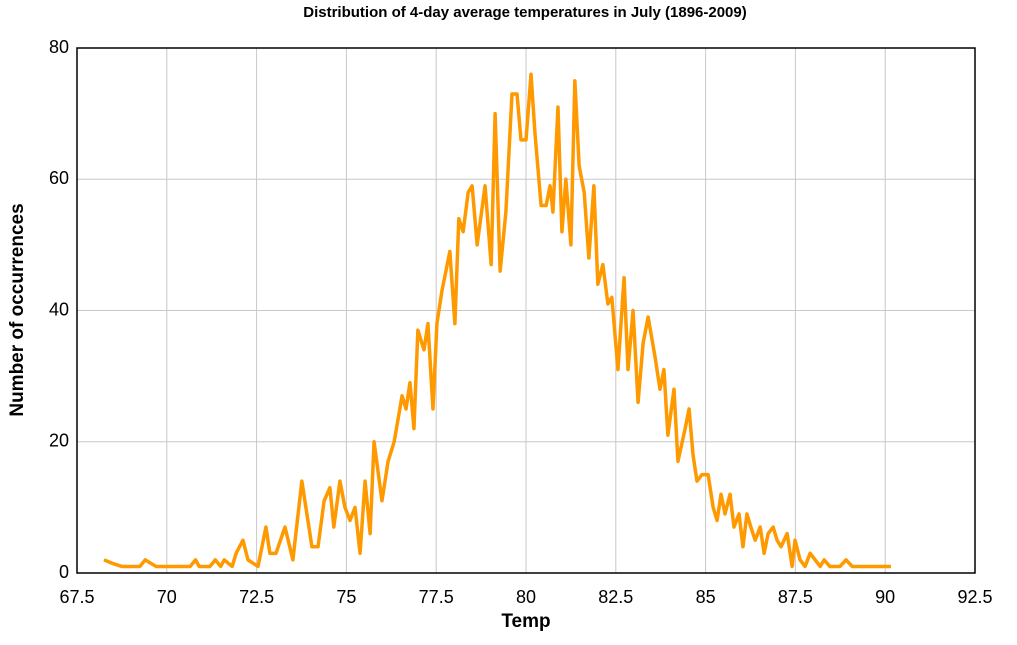 The height and width of the screenshot is (645, 1017). What do you see at coordinates (526, 597) in the screenshot?
I see `x-tick-label: 80` at bounding box center [526, 597].